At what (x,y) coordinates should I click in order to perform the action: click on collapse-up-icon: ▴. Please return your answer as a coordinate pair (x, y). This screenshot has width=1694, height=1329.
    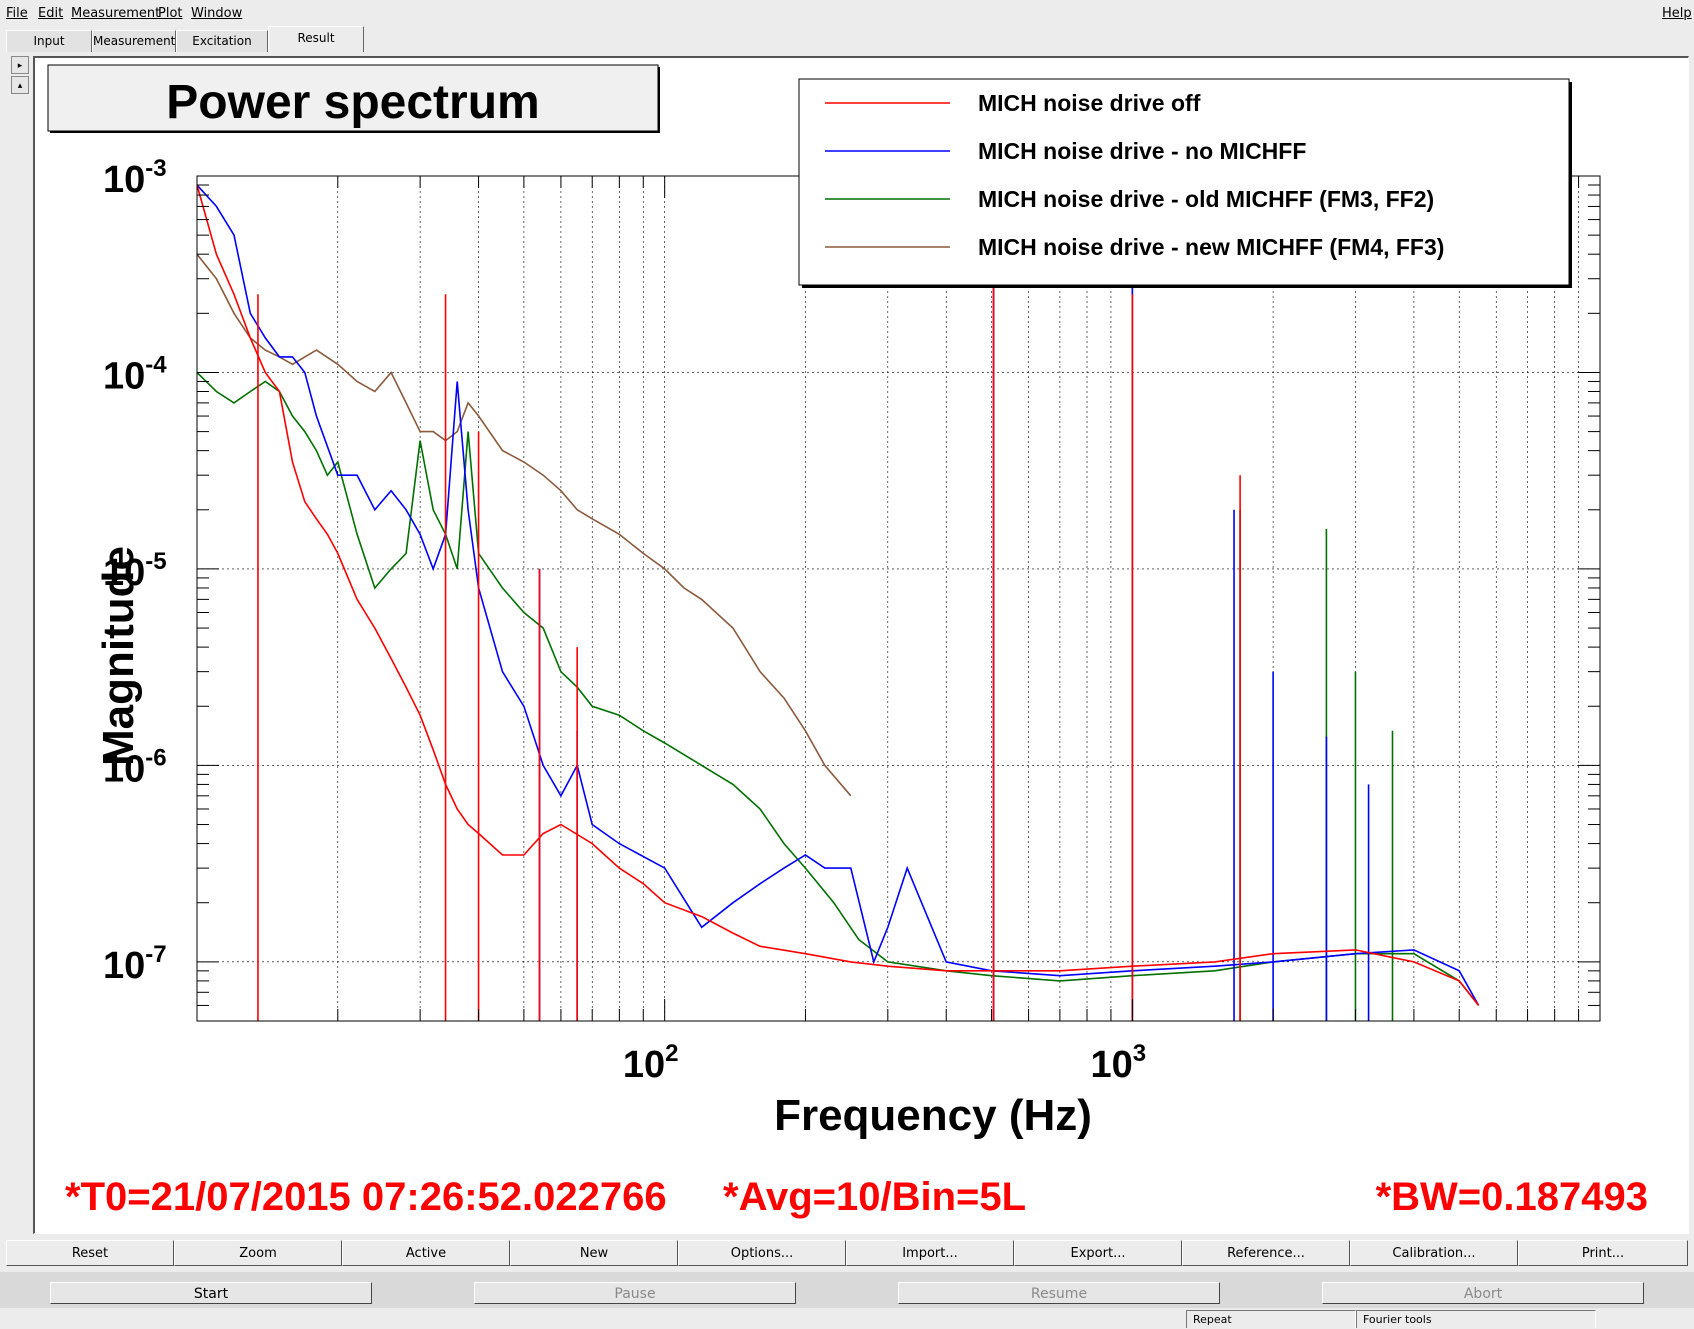
    Looking at the image, I should click on (20, 85).